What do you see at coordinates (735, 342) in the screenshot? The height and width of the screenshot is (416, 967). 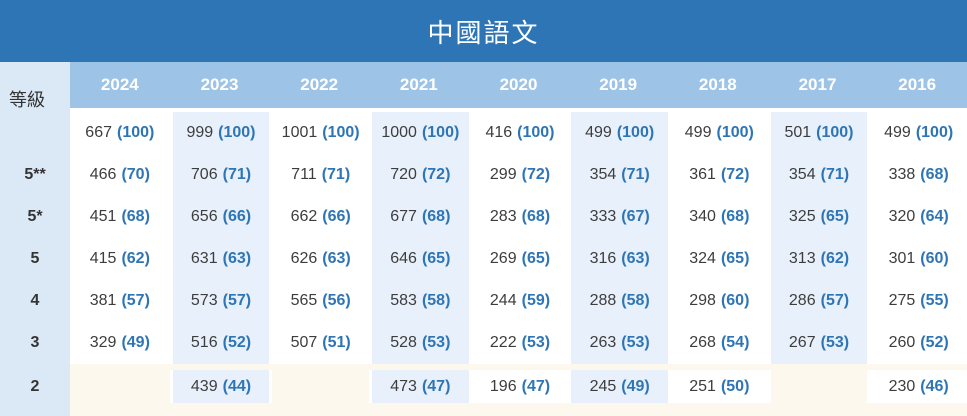 I see `cumulative-percent: (54)` at bounding box center [735, 342].